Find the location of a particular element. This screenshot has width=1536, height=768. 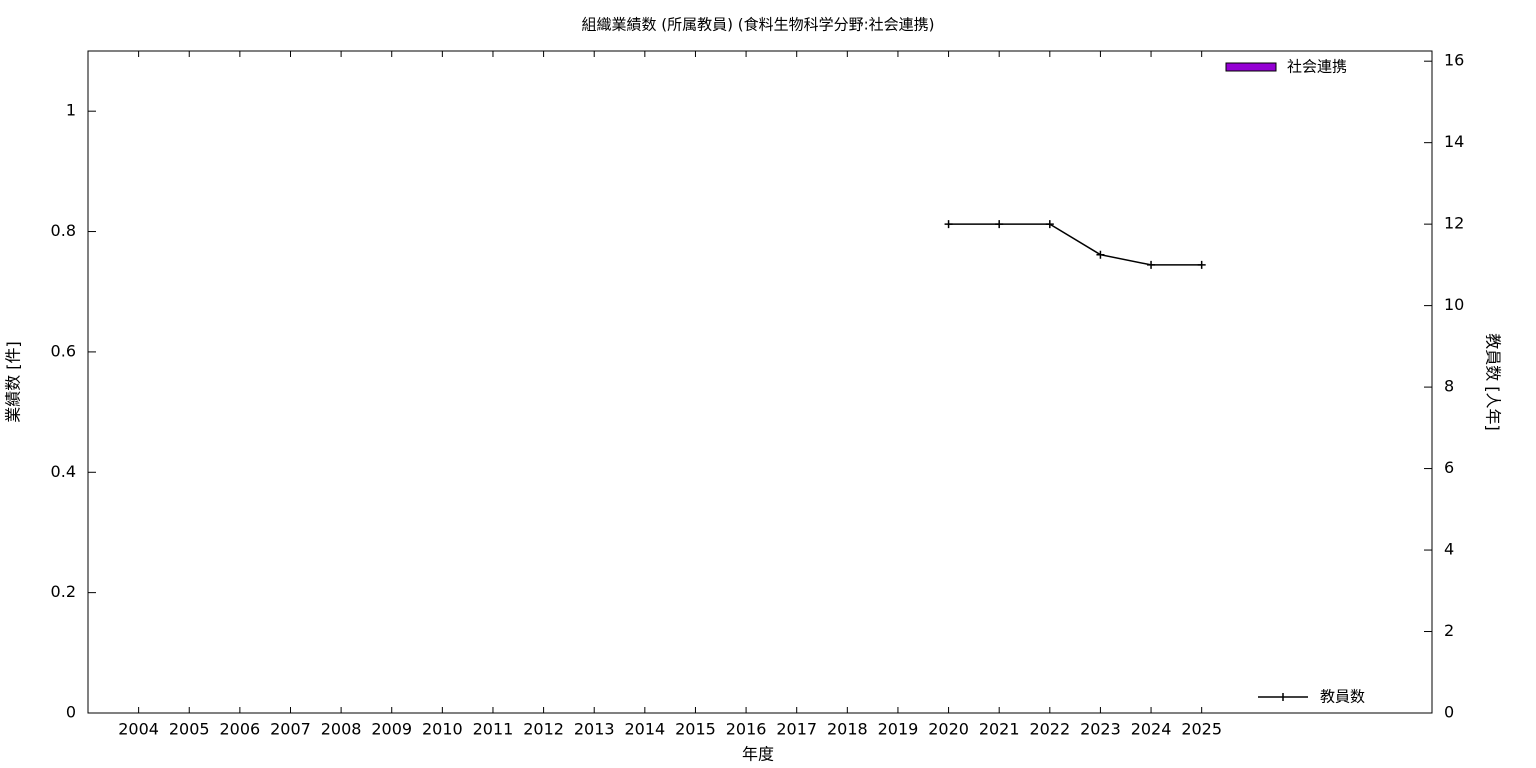

x-tick-label: 2022 is located at coordinates (1049, 729).